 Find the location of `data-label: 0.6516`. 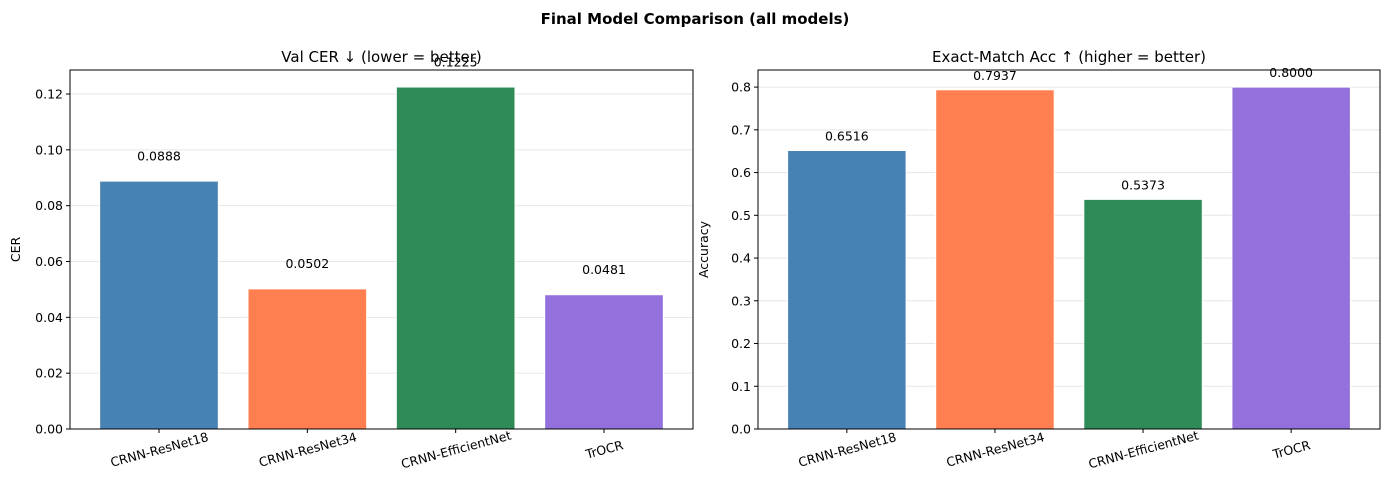

data-label: 0.6516 is located at coordinates (847, 136).